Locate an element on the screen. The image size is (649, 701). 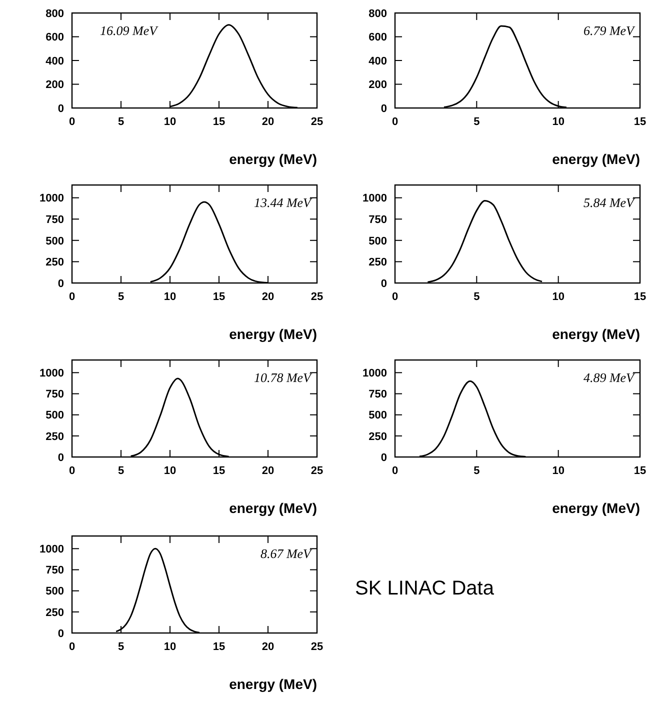
annotation: 5.84 MeV is located at coordinates (609, 202).